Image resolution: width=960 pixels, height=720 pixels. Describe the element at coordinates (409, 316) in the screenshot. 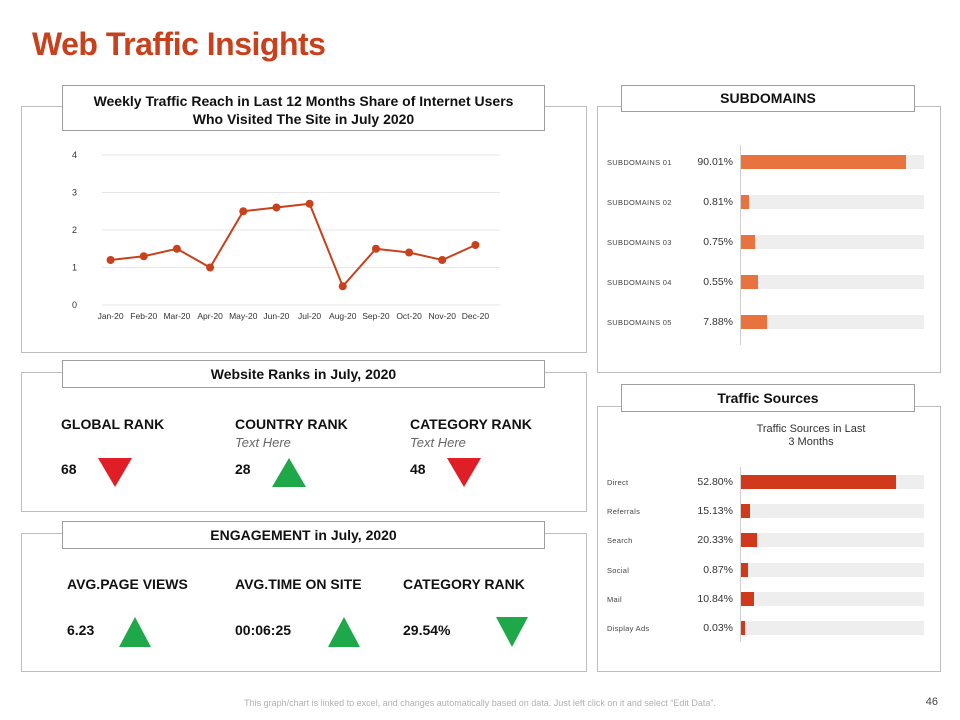

I see `x-tick-label: Oct-20` at that location.